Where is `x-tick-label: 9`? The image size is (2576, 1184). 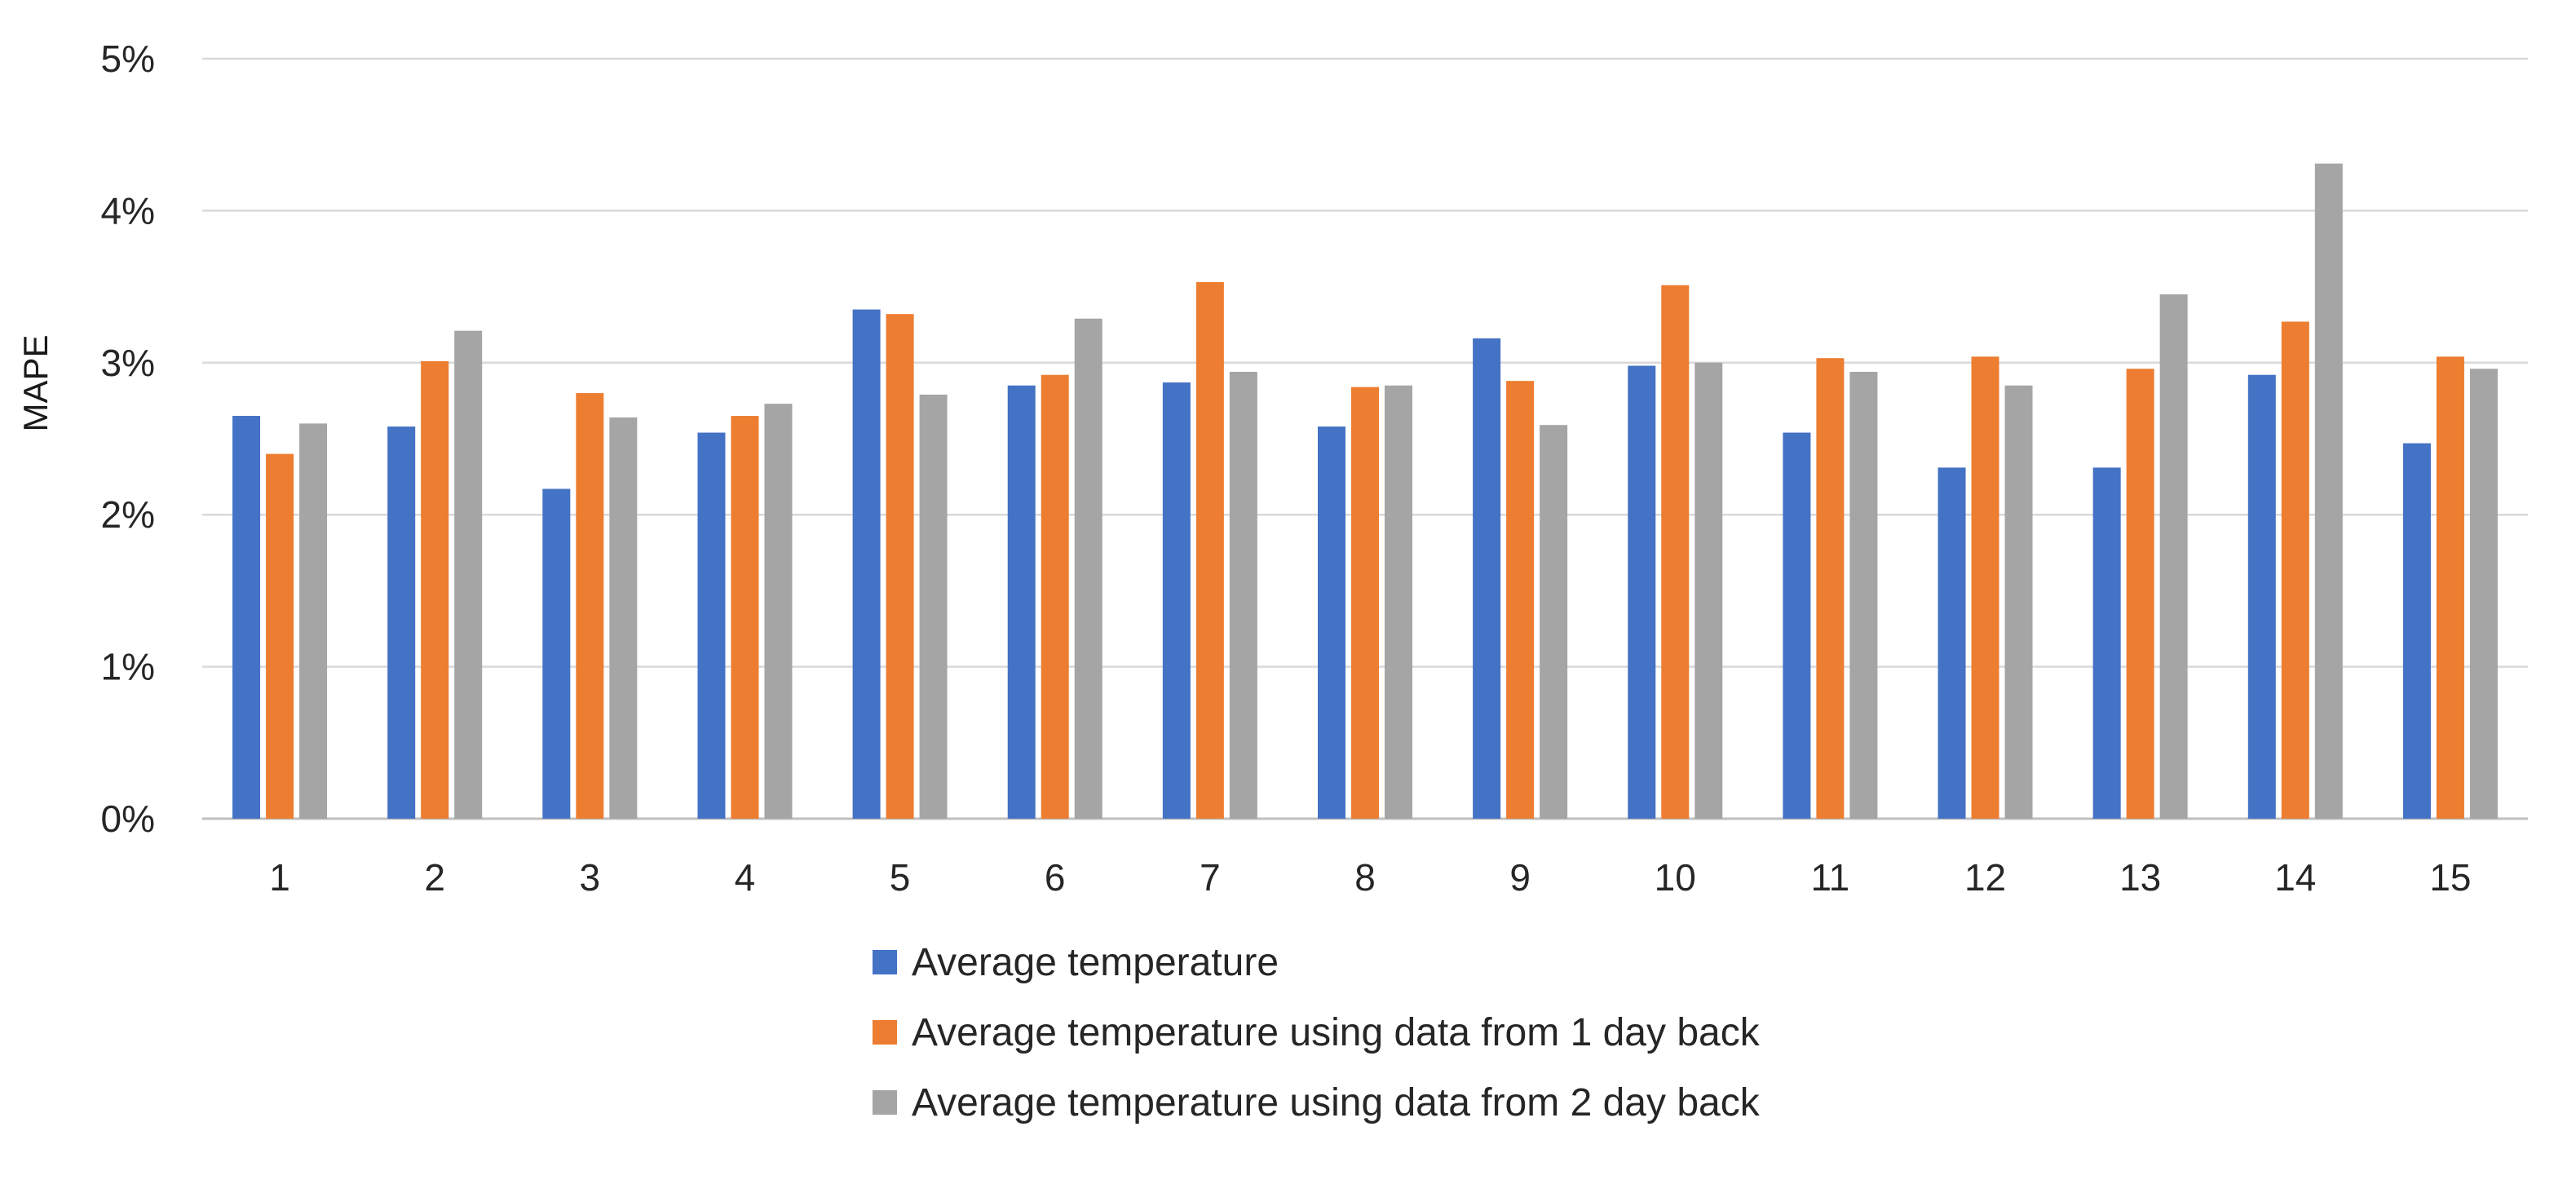 x-tick-label: 9 is located at coordinates (1520, 877).